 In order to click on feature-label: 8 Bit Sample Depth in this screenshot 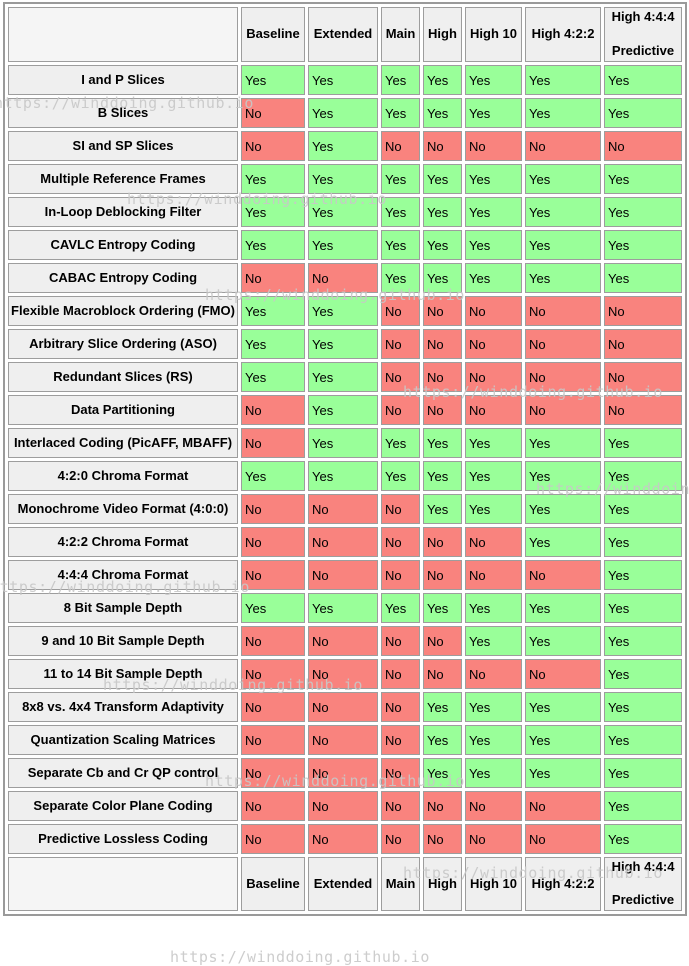, I will do `click(123, 607)`.